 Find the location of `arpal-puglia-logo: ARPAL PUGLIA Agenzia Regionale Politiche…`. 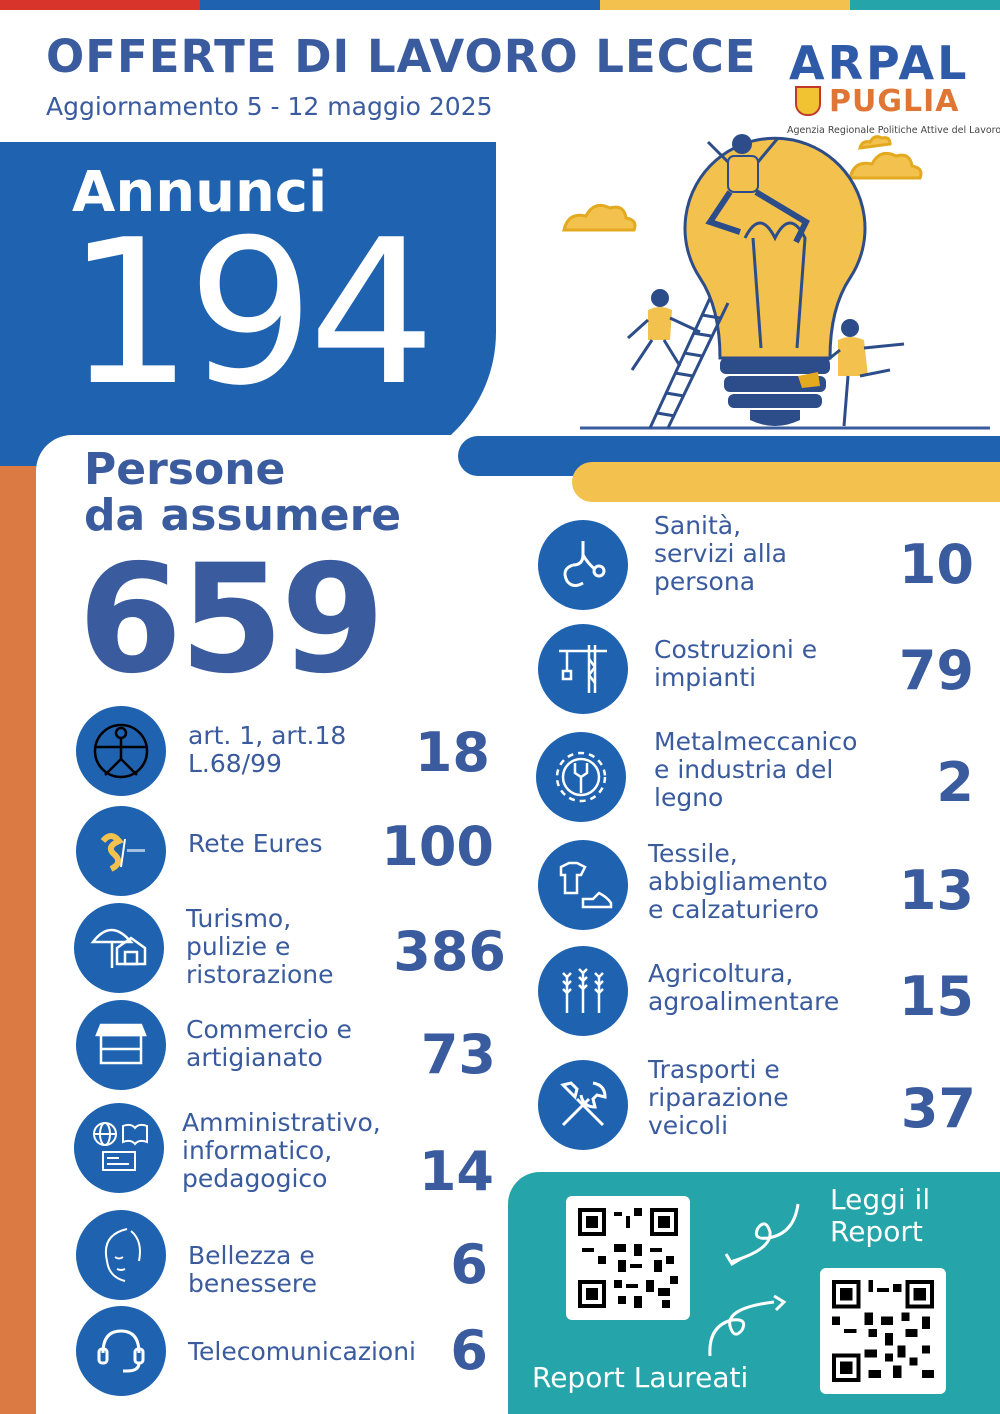

arpal-puglia-logo: ARPAL PUGLIA Agenzia Regionale Politiche… is located at coordinates (892, 86).